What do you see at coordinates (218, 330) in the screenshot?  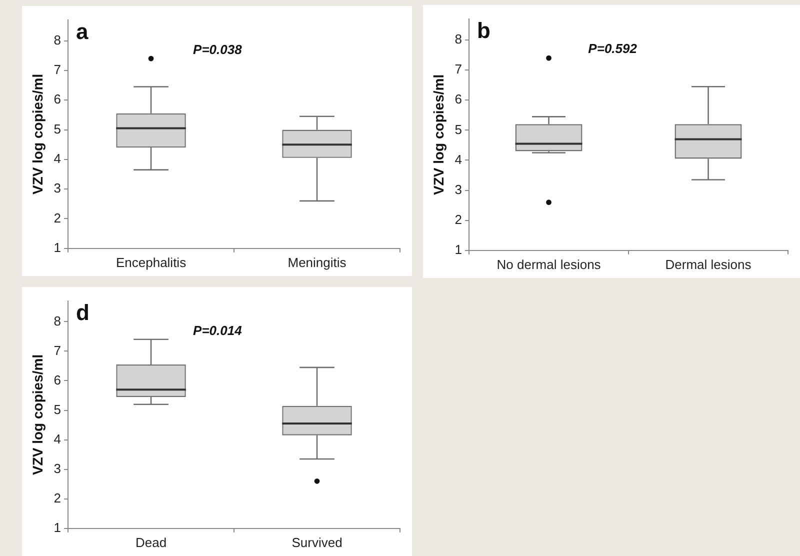 I see `annotation: P=0.014` at bounding box center [218, 330].